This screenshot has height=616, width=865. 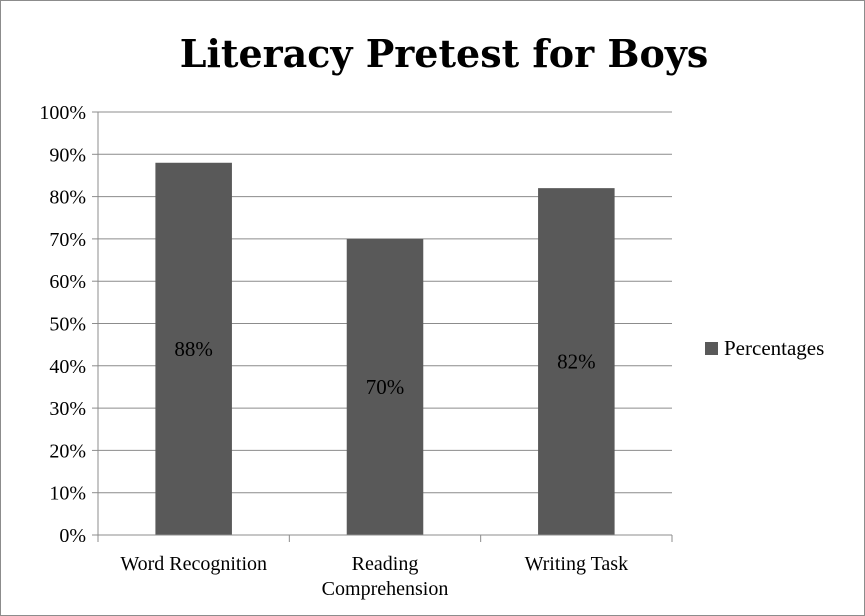 I want to click on data-label: 70%, so click(x=385, y=387).